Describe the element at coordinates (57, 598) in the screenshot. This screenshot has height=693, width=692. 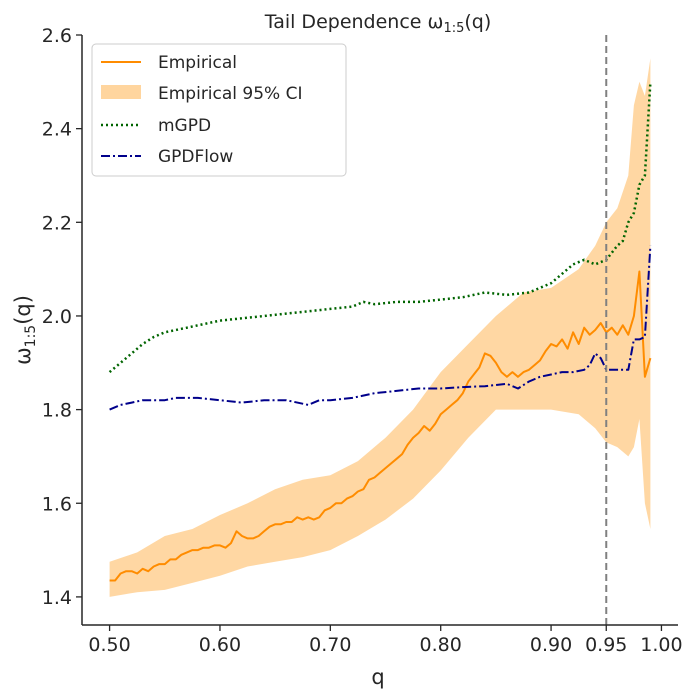
I see `y-tick-label: 1.4` at that location.